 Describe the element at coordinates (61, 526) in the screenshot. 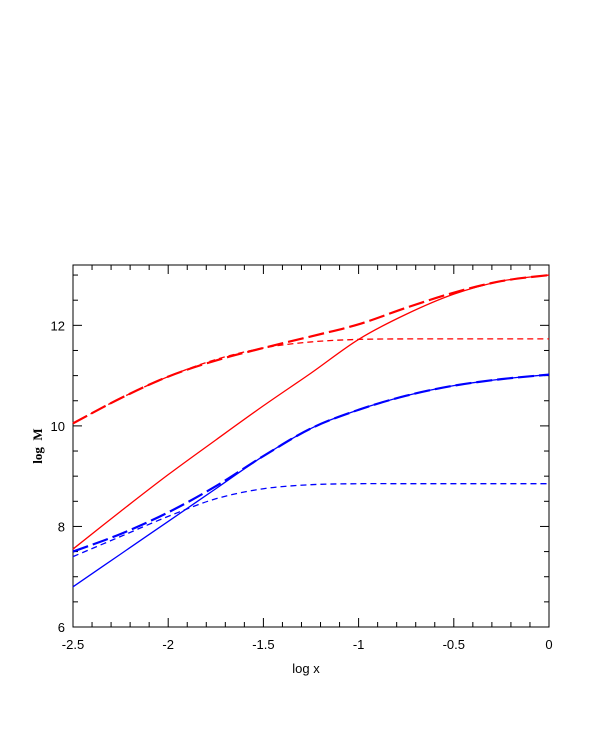

I see `y-tick-label: 8` at that location.